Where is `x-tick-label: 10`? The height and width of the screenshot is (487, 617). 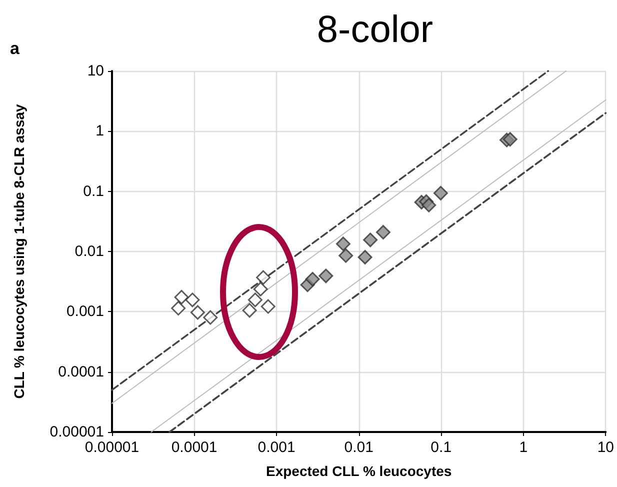
x-tick-label: 10 is located at coordinates (605, 447).